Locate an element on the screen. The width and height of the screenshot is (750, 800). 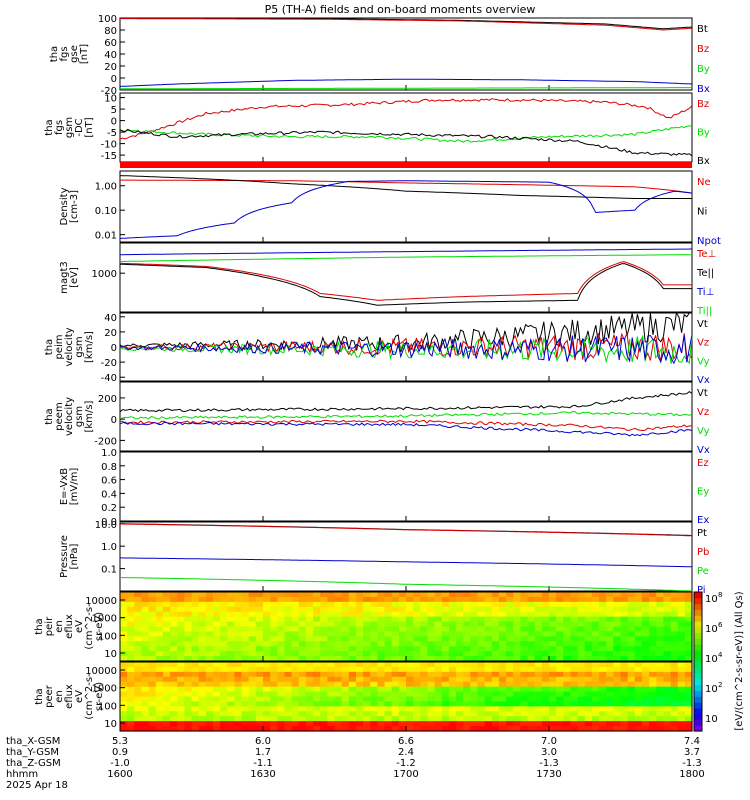
y-tick-label: 0 is located at coordinates (114, 122).